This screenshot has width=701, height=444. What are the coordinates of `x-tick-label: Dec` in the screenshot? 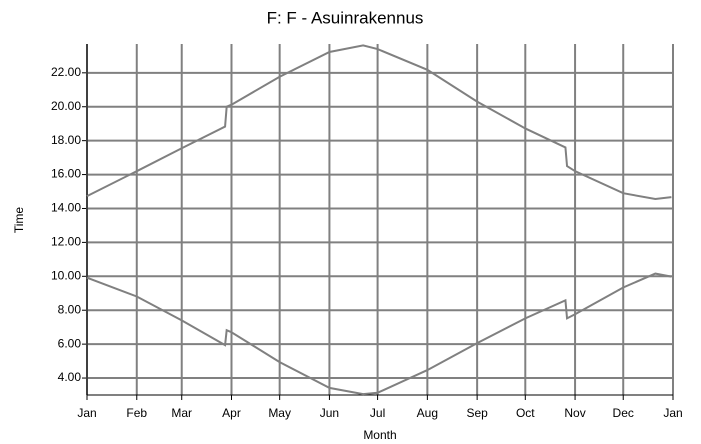 It's located at (623, 413).